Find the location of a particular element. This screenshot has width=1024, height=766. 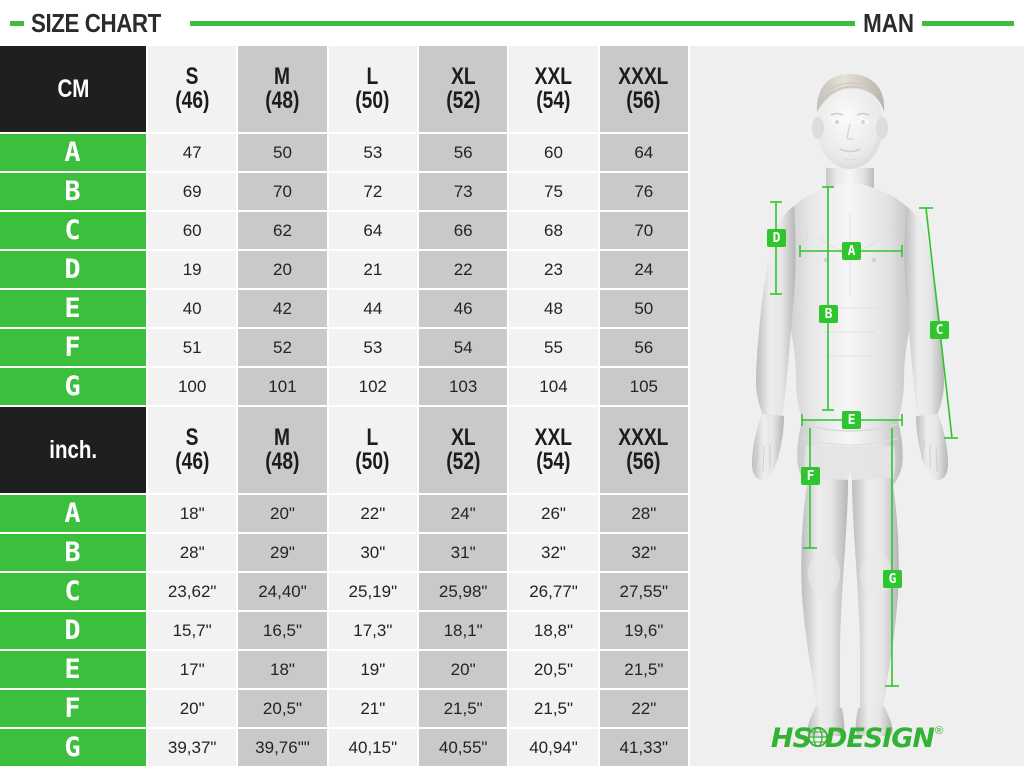

table-cell: 102 is located at coordinates (373, 387).